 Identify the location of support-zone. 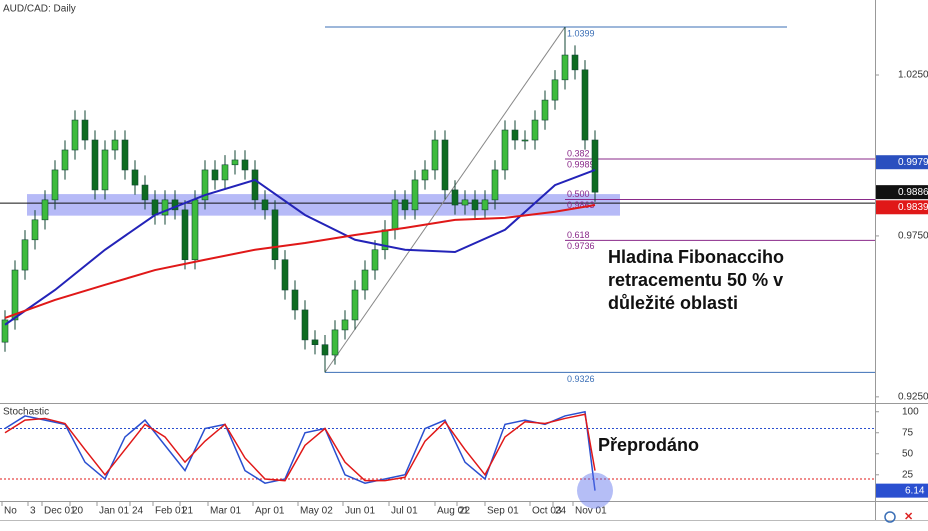
(323, 205).